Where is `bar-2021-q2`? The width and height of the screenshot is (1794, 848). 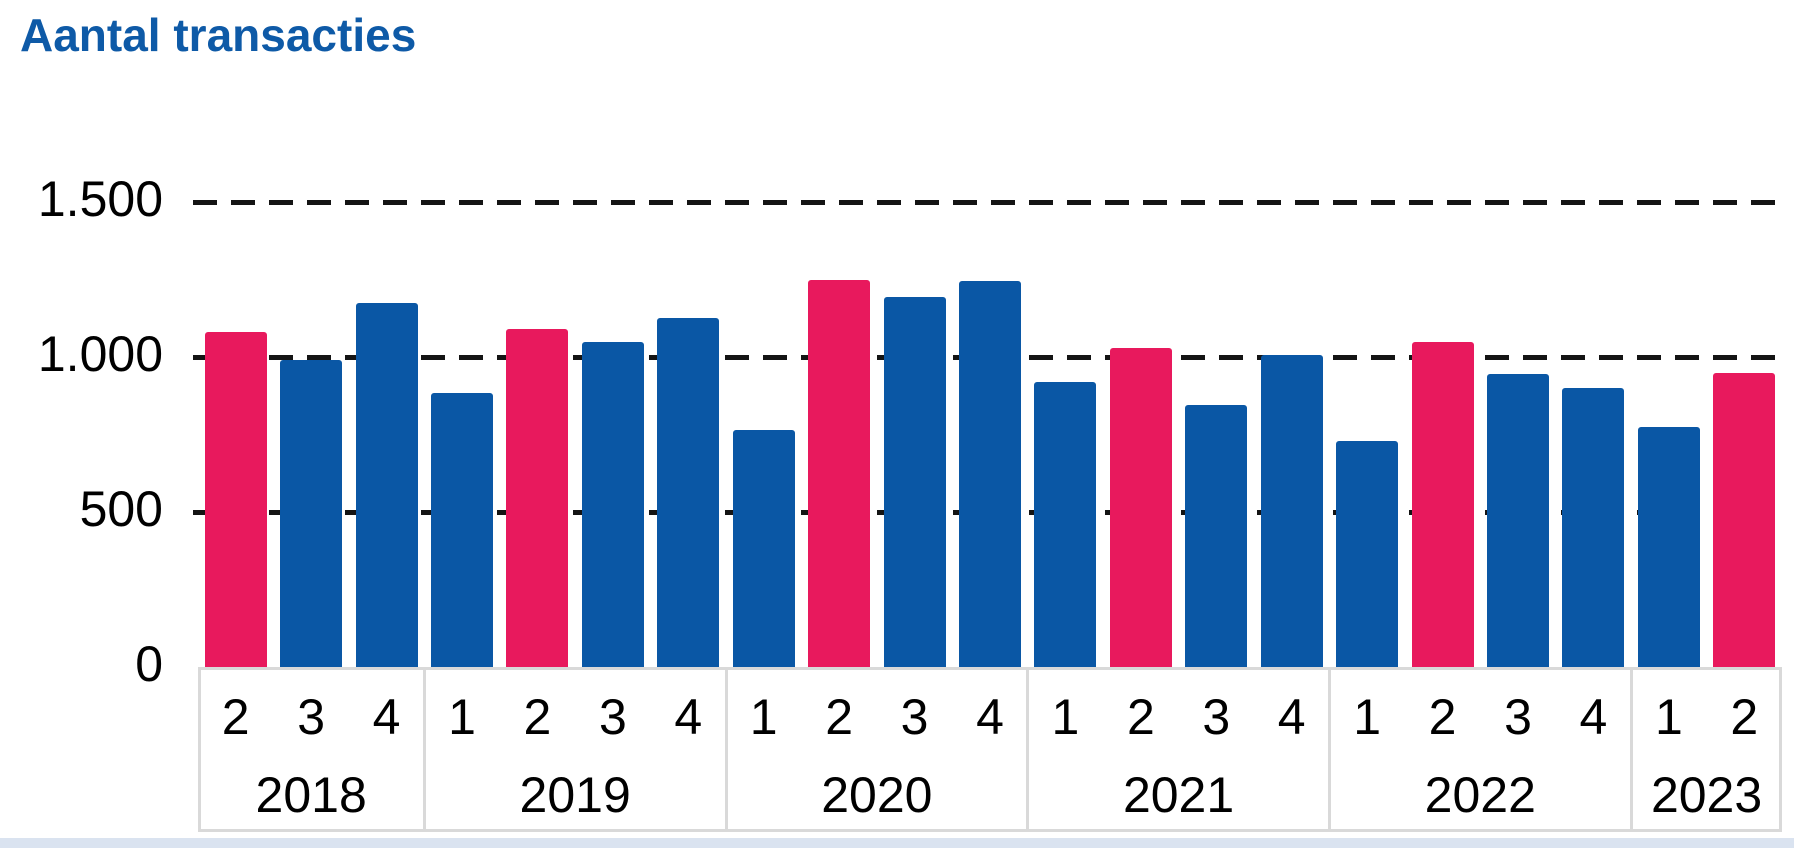 bar-2021-q2 is located at coordinates (1140, 507).